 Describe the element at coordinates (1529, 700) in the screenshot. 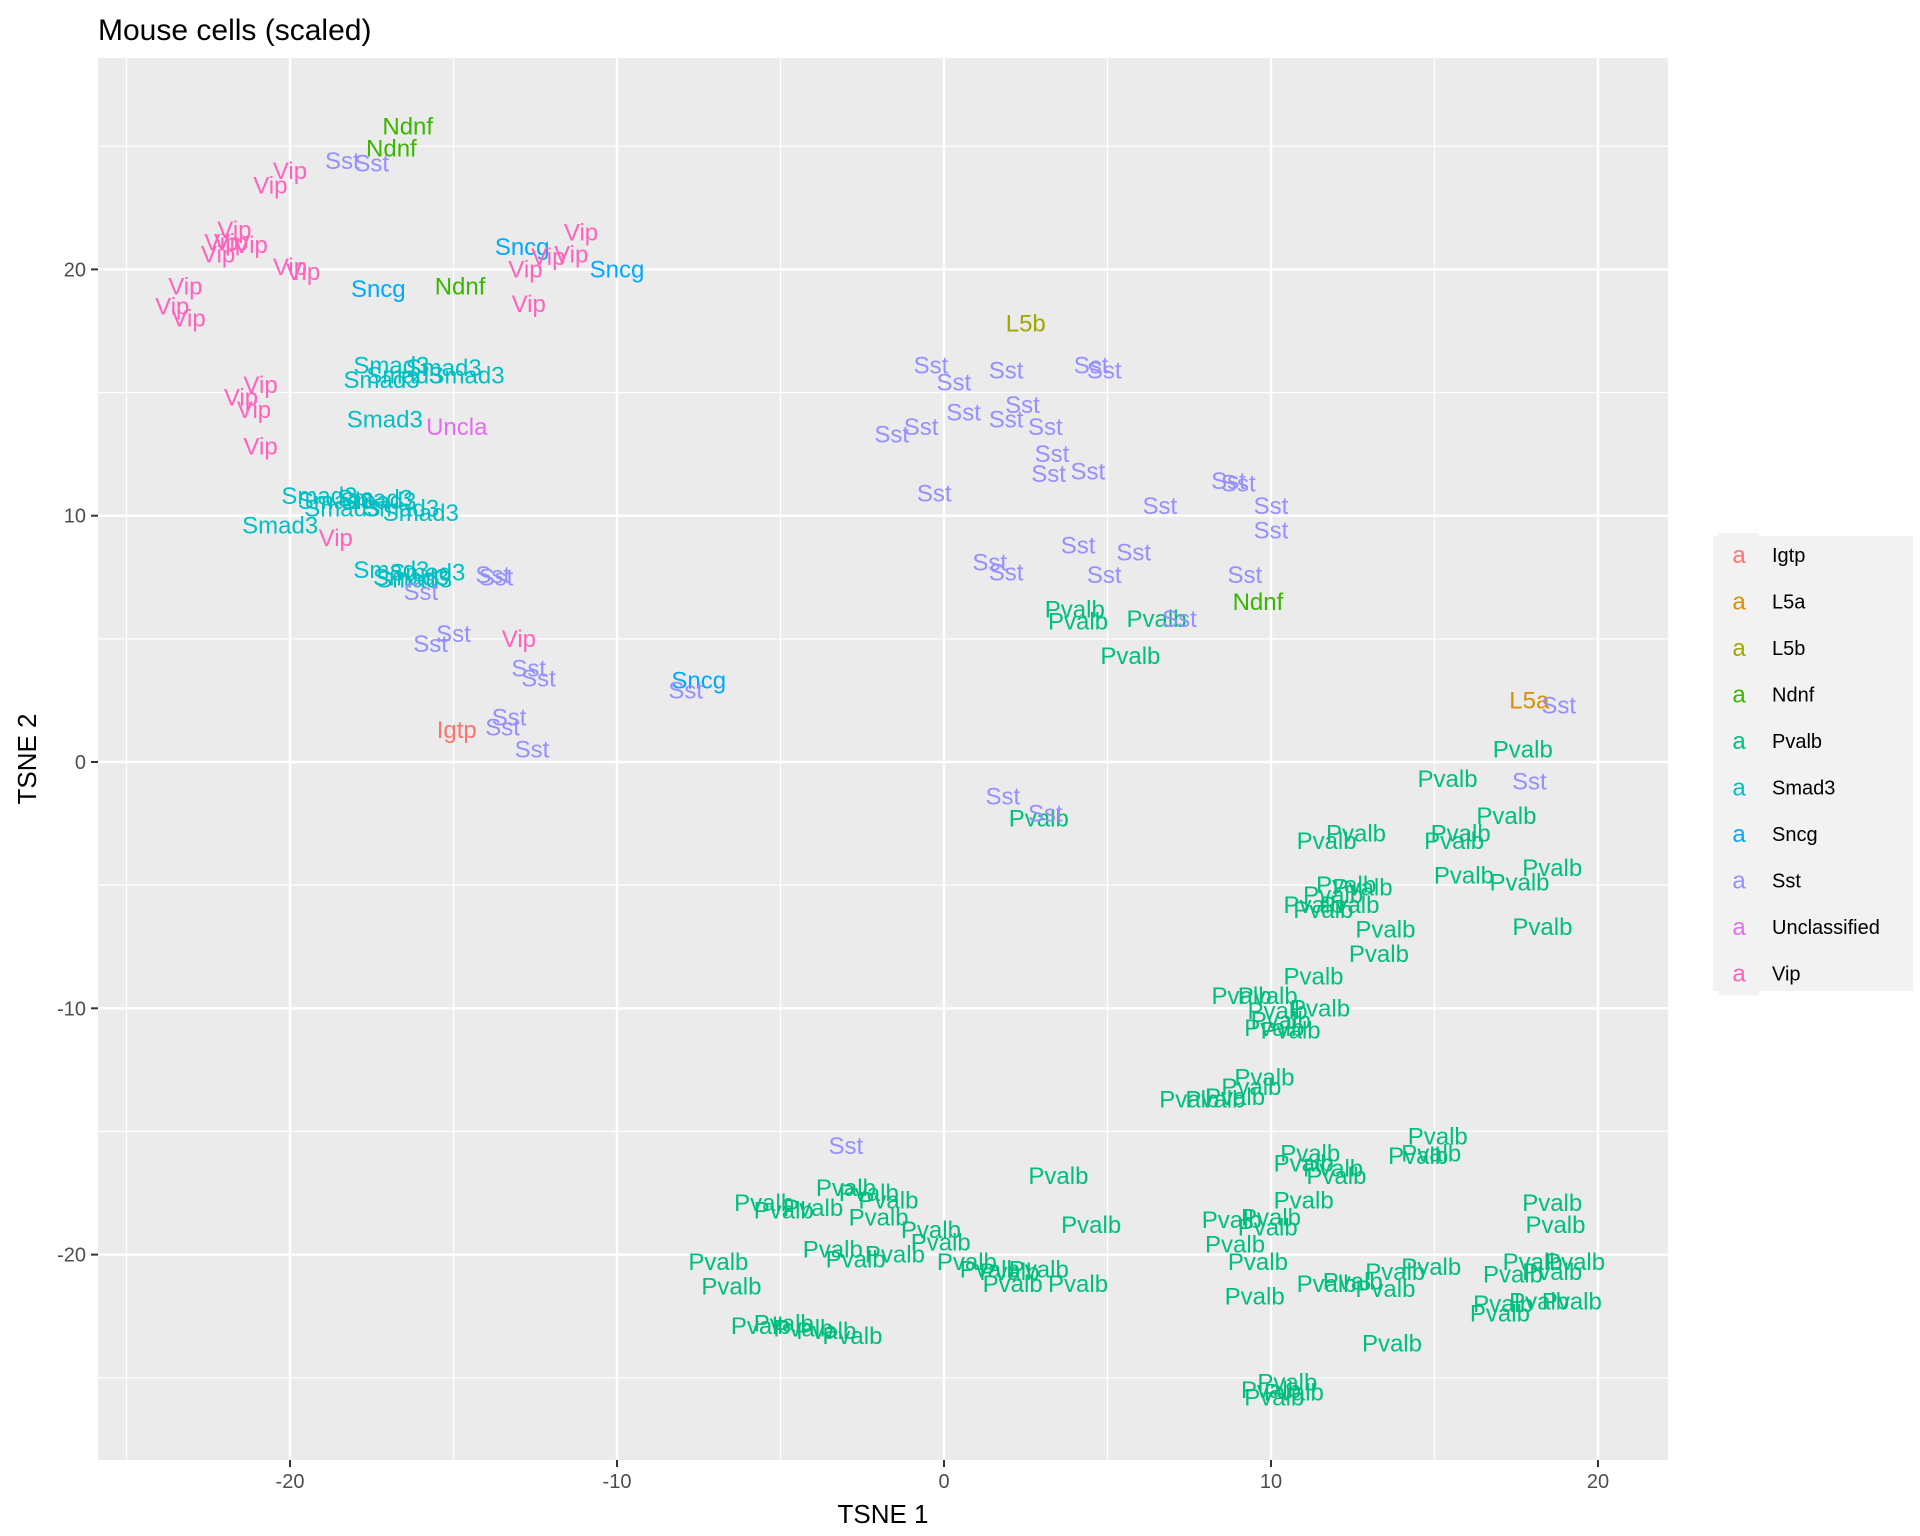

I see `point-label-l5a: L5a` at that location.